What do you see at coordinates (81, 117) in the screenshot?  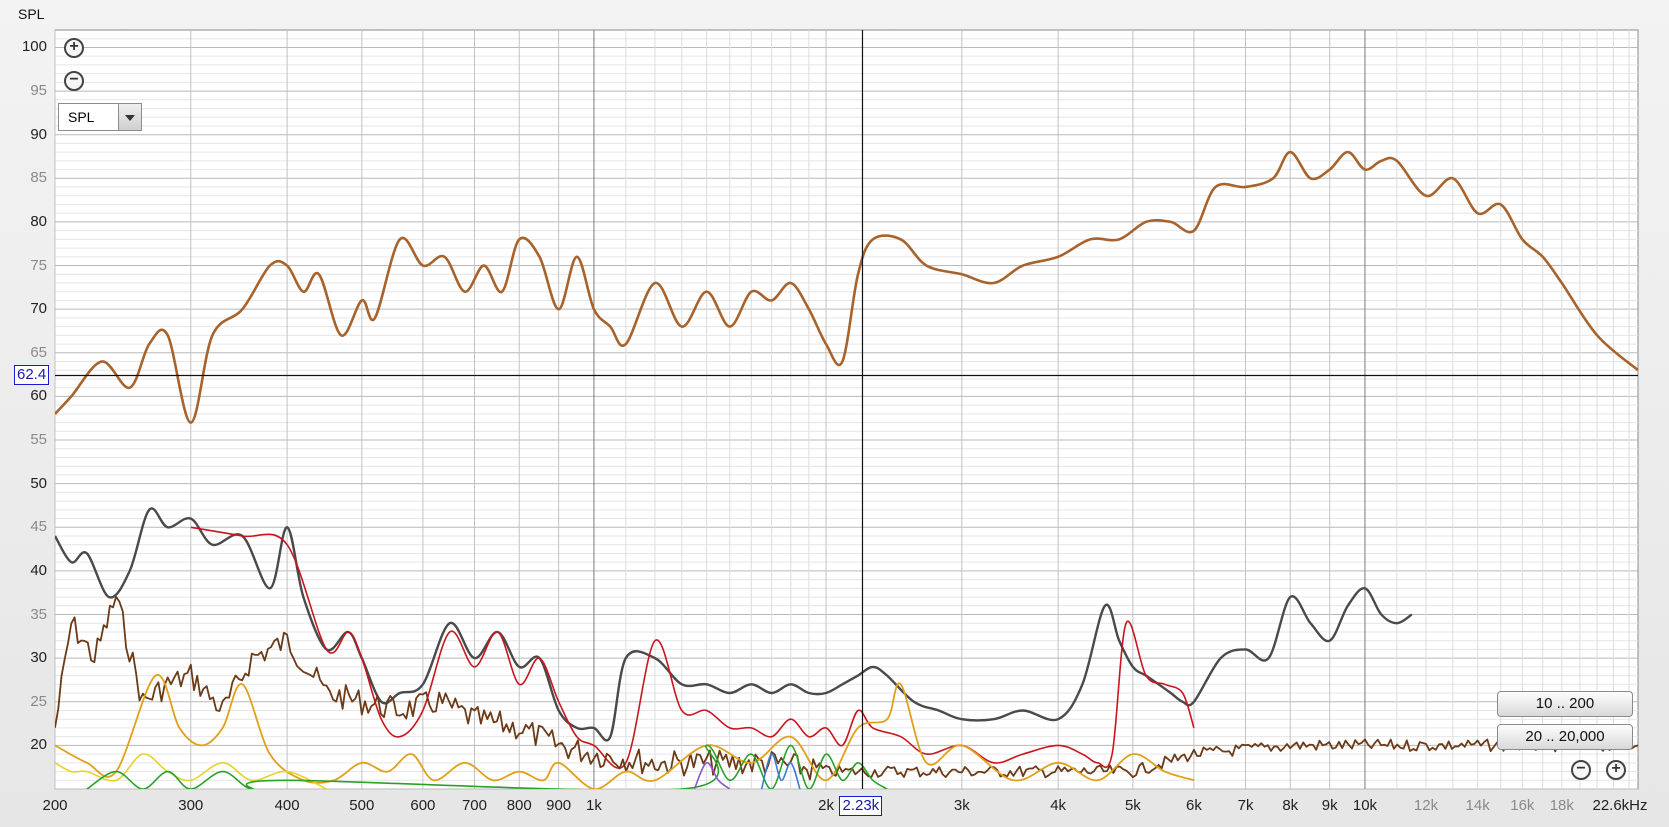 I see `dropdown-value: SPL` at bounding box center [81, 117].